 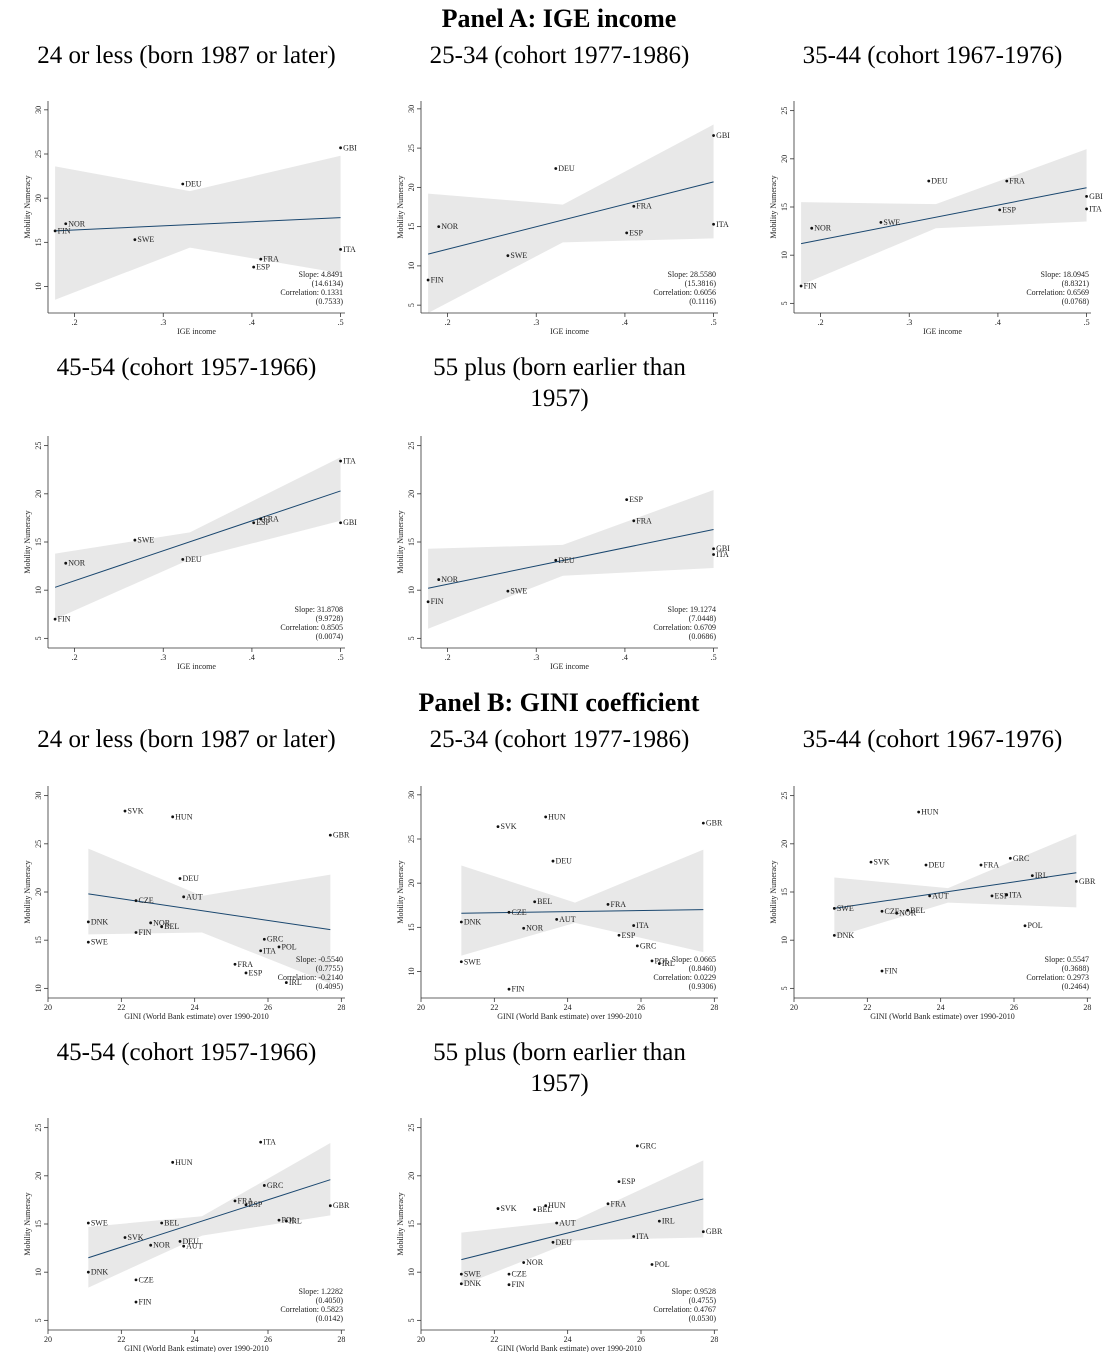 I want to click on point-label: IRL, so click(x=295, y=1221).